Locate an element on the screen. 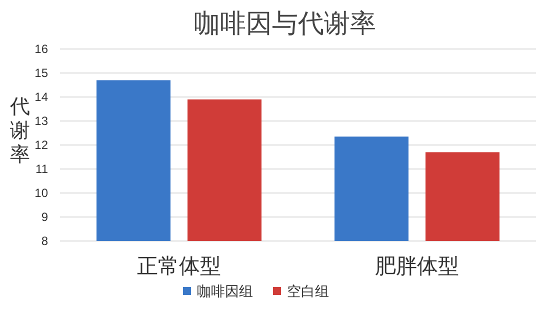 Image resolution: width=550 pixels, height=313 pixels. x-tick-label: 肥胖体型 is located at coordinates (417, 266).